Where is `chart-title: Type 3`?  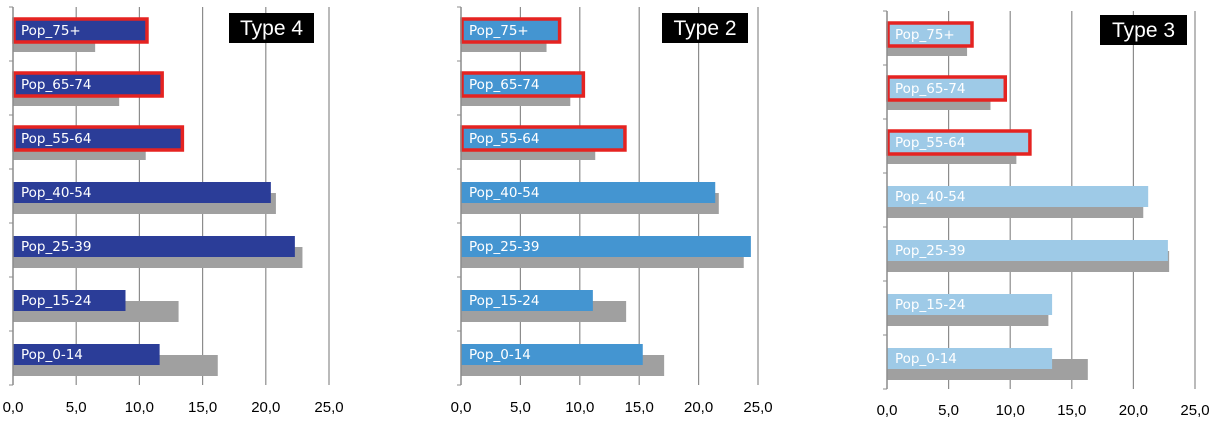
chart-title: Type 3 is located at coordinates (1143, 30).